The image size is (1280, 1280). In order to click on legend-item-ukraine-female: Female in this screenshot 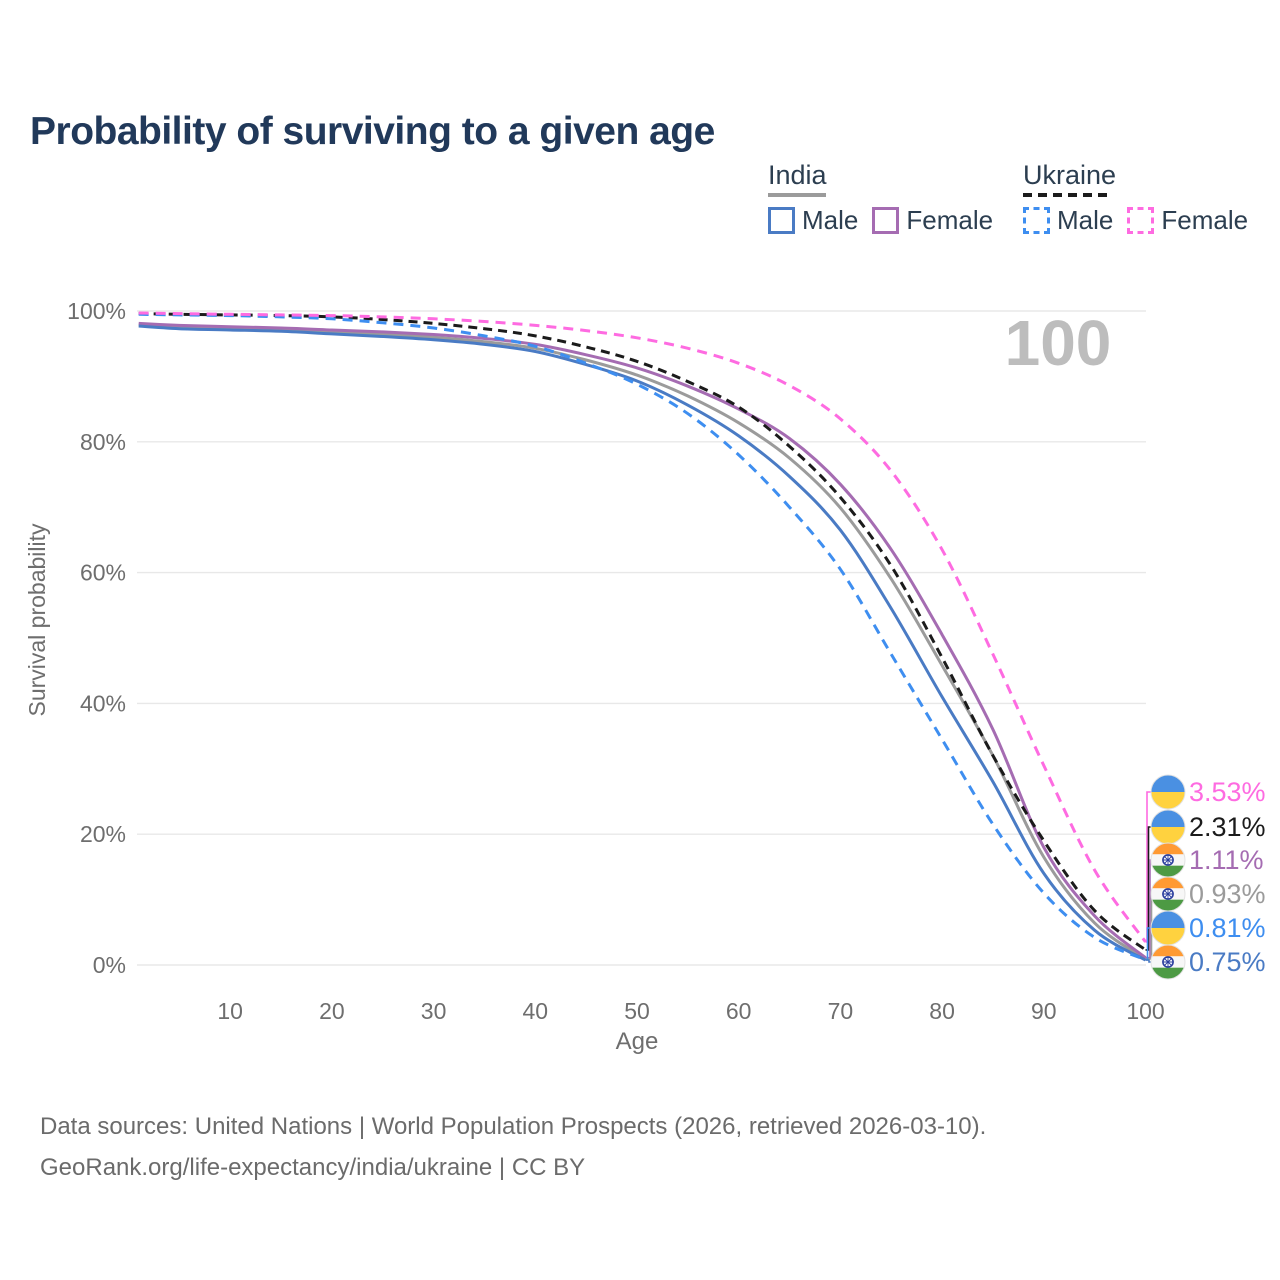, I will do `click(1187, 220)`.